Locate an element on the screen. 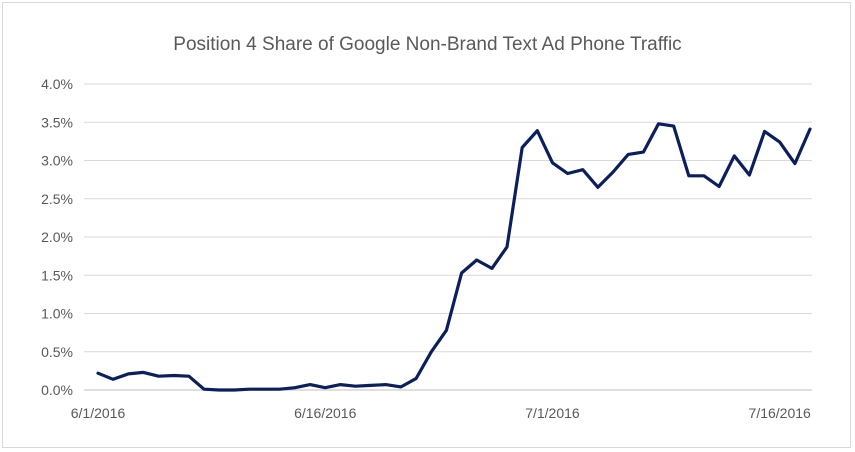 Image resolution: width=855 pixels, height=452 pixels. y-tick-label: 1.0% is located at coordinates (57, 314).